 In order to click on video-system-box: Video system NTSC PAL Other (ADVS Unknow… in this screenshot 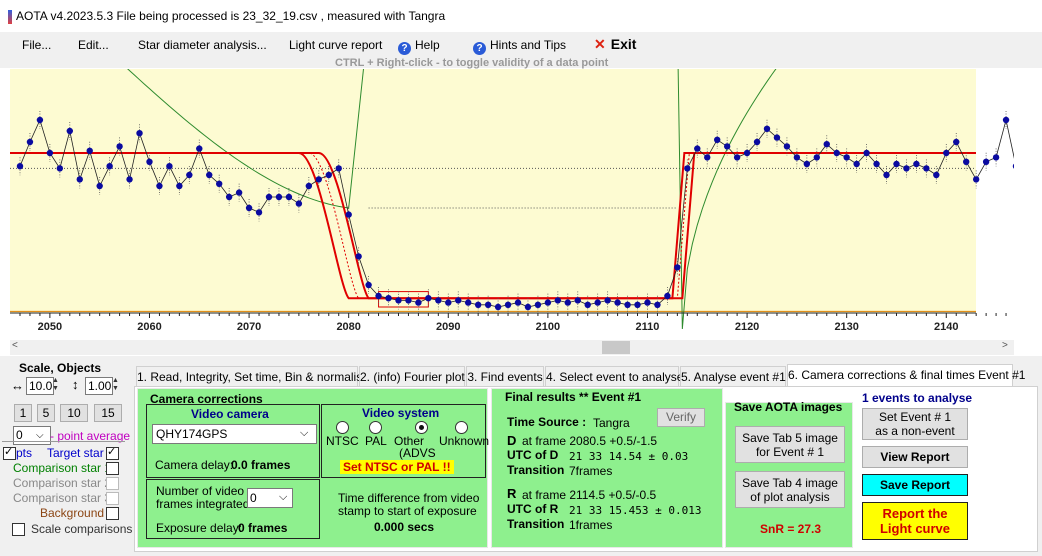, I will do `click(405, 441)`.